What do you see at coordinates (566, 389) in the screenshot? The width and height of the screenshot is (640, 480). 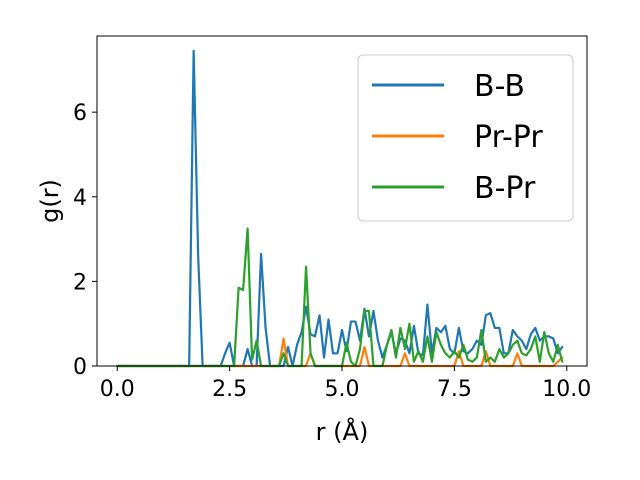 I see `x-tick-label: 10.0` at bounding box center [566, 389].